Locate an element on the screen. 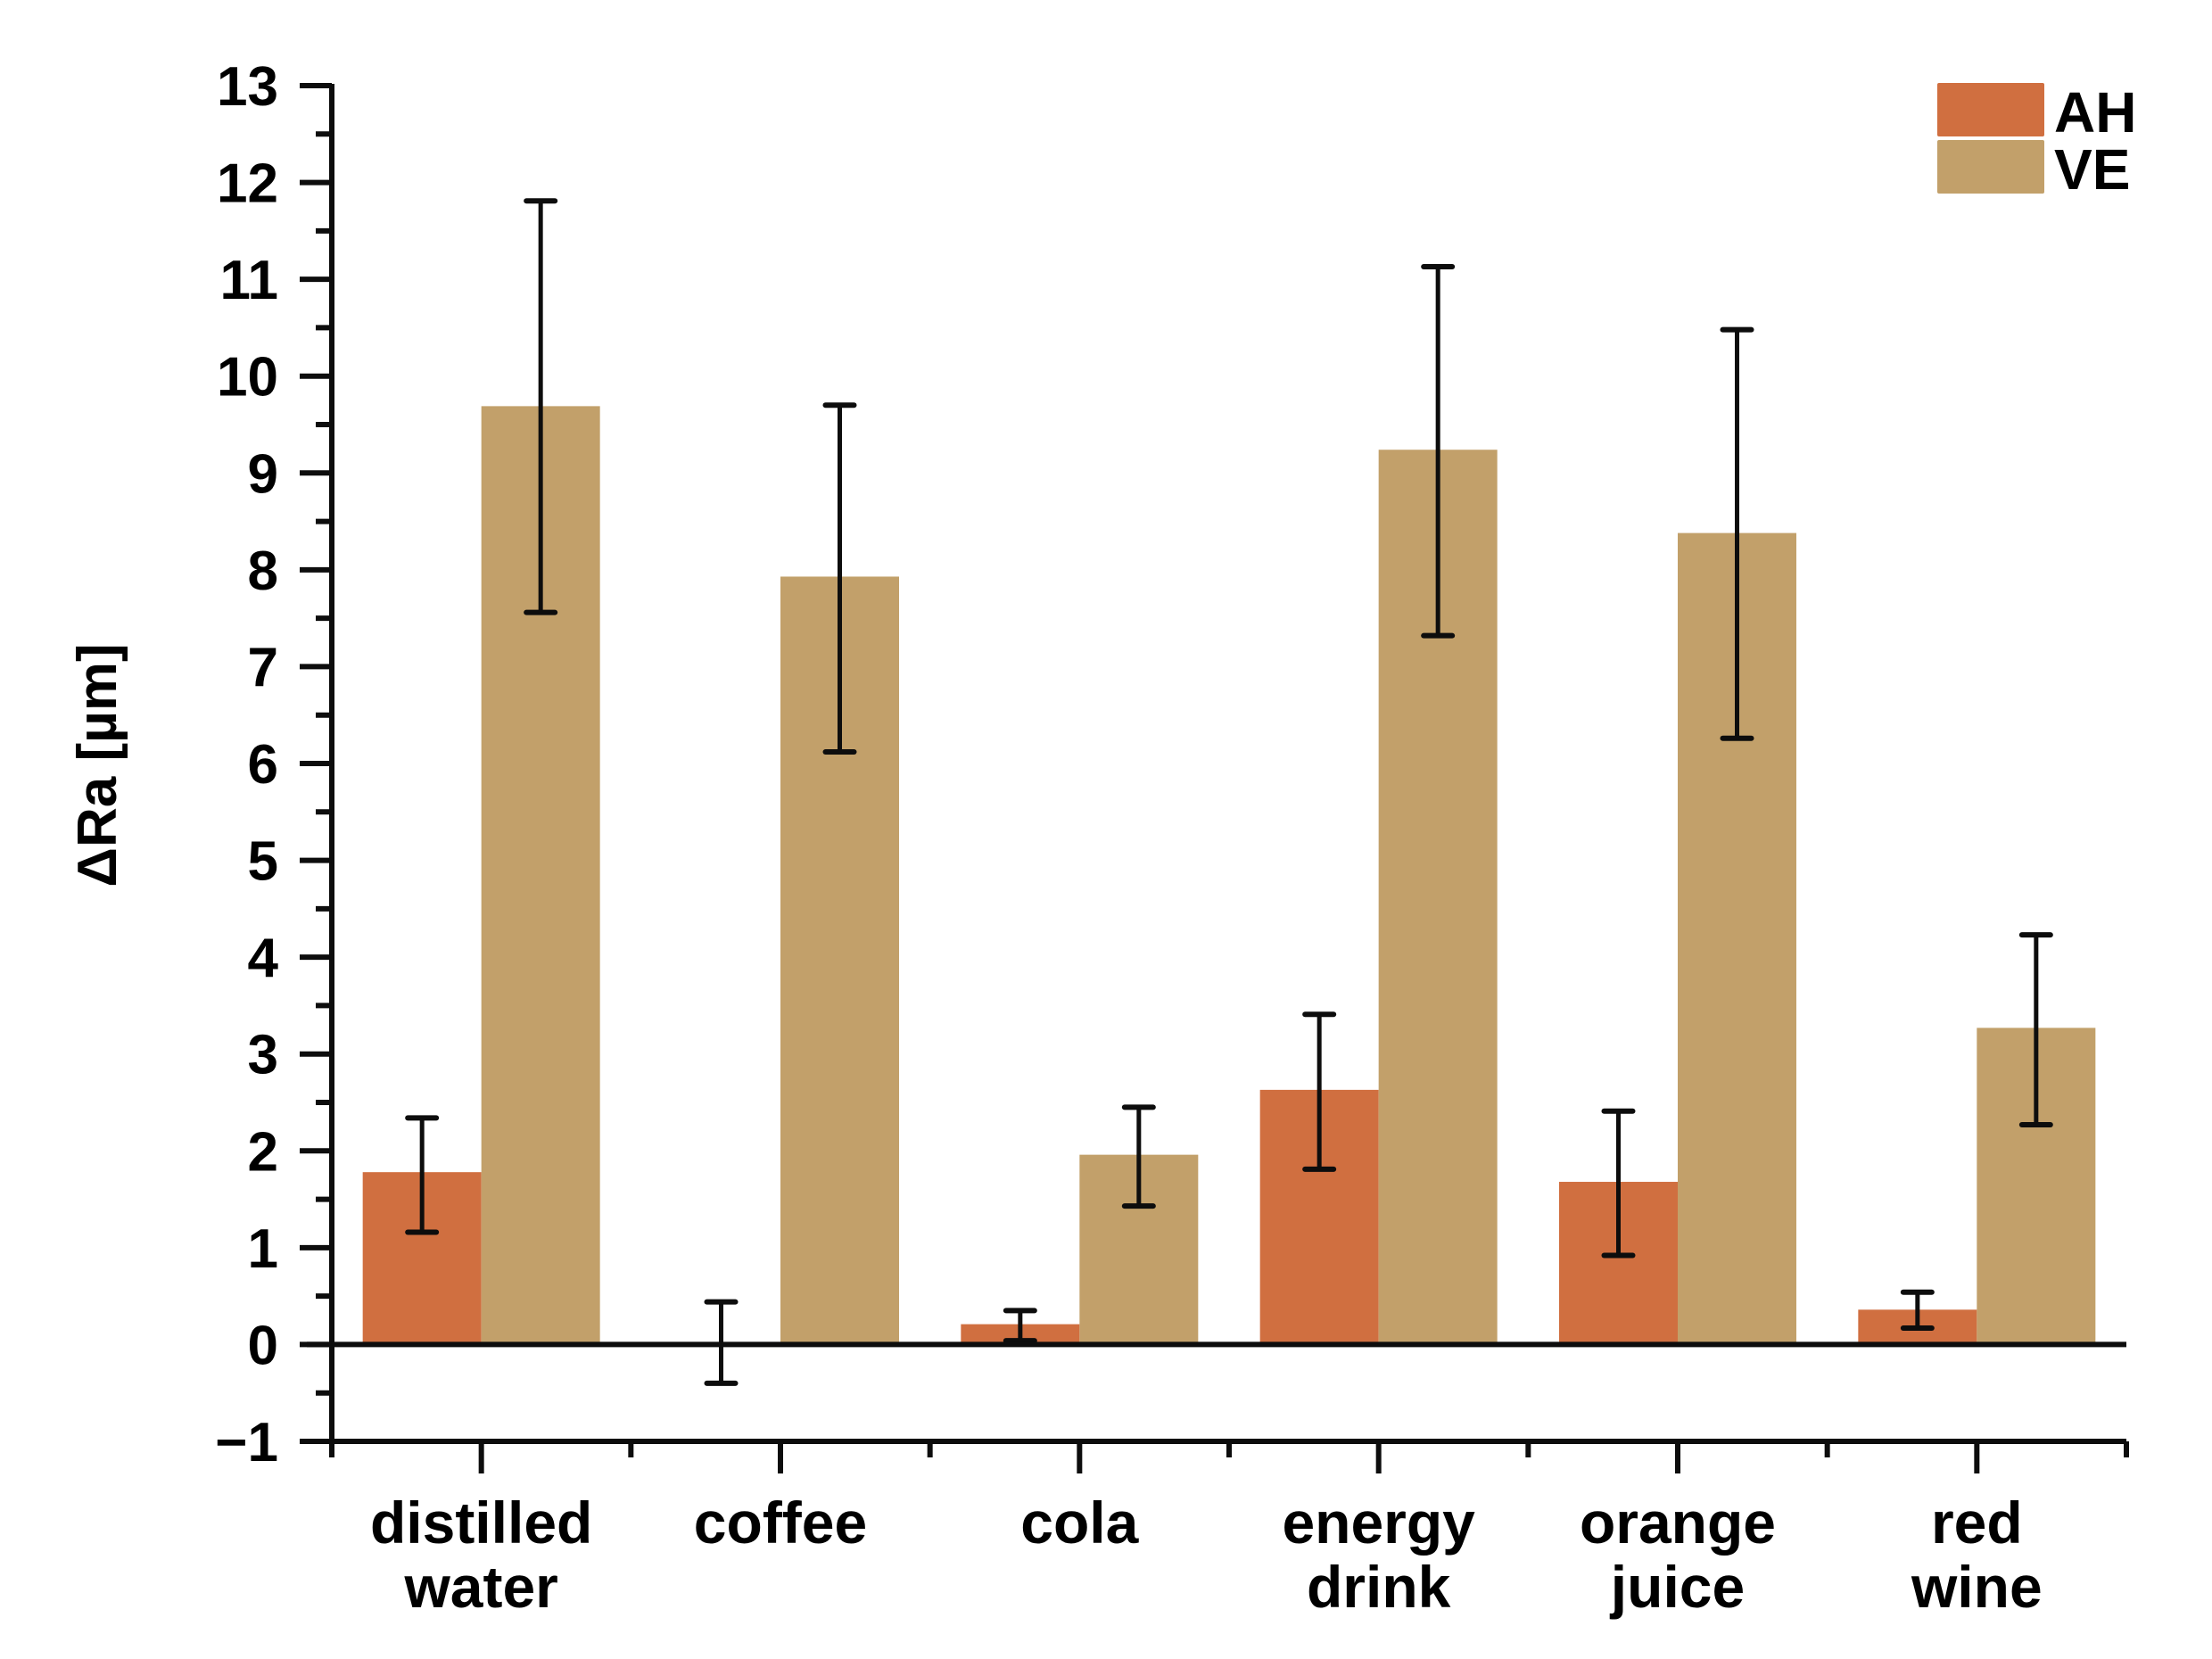 This screenshot has width=2212, height=1659. y-tick-label: 4 is located at coordinates (264, 958).